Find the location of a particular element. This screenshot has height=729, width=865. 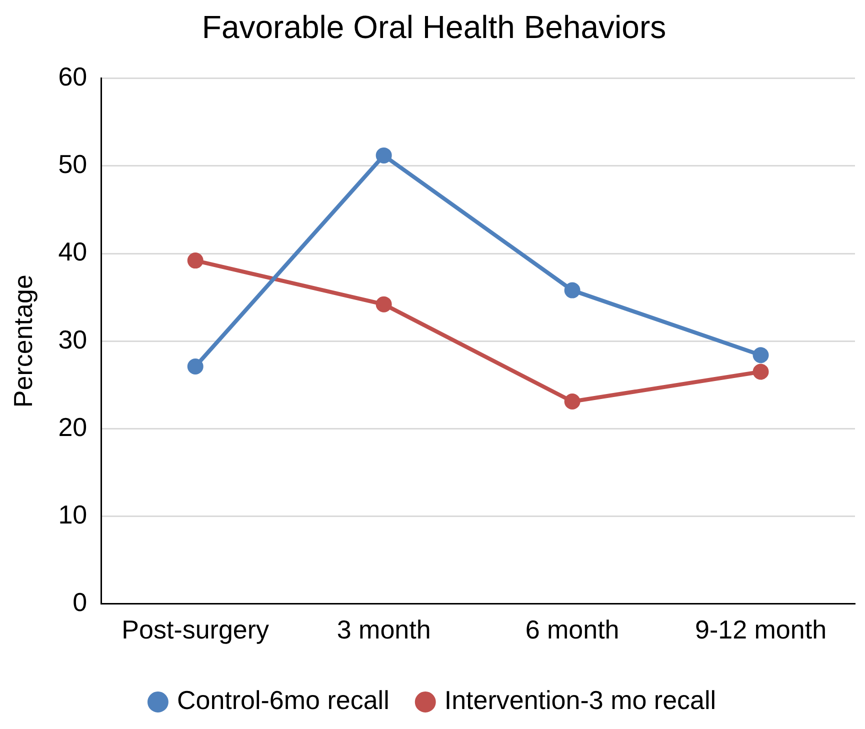

y-axis-title: Percentage is located at coordinates (23, 341).